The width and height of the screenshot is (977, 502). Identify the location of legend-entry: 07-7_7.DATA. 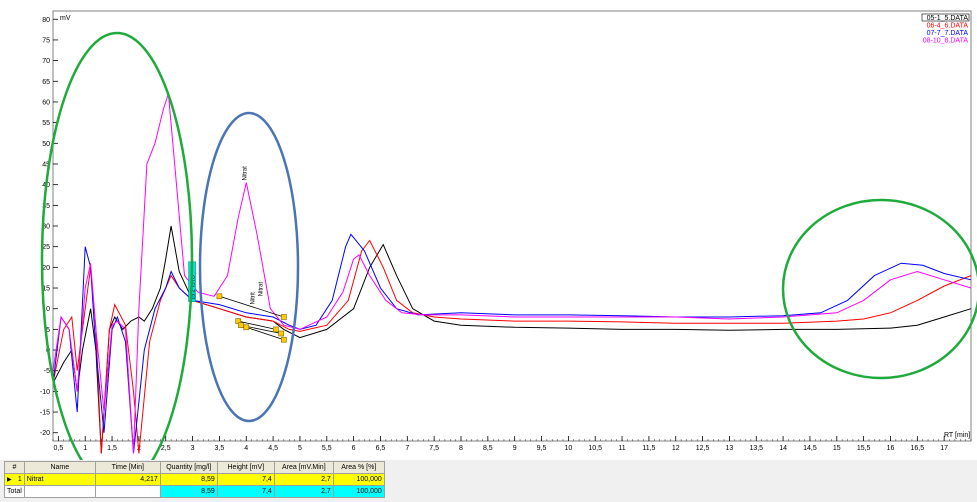
(948, 33).